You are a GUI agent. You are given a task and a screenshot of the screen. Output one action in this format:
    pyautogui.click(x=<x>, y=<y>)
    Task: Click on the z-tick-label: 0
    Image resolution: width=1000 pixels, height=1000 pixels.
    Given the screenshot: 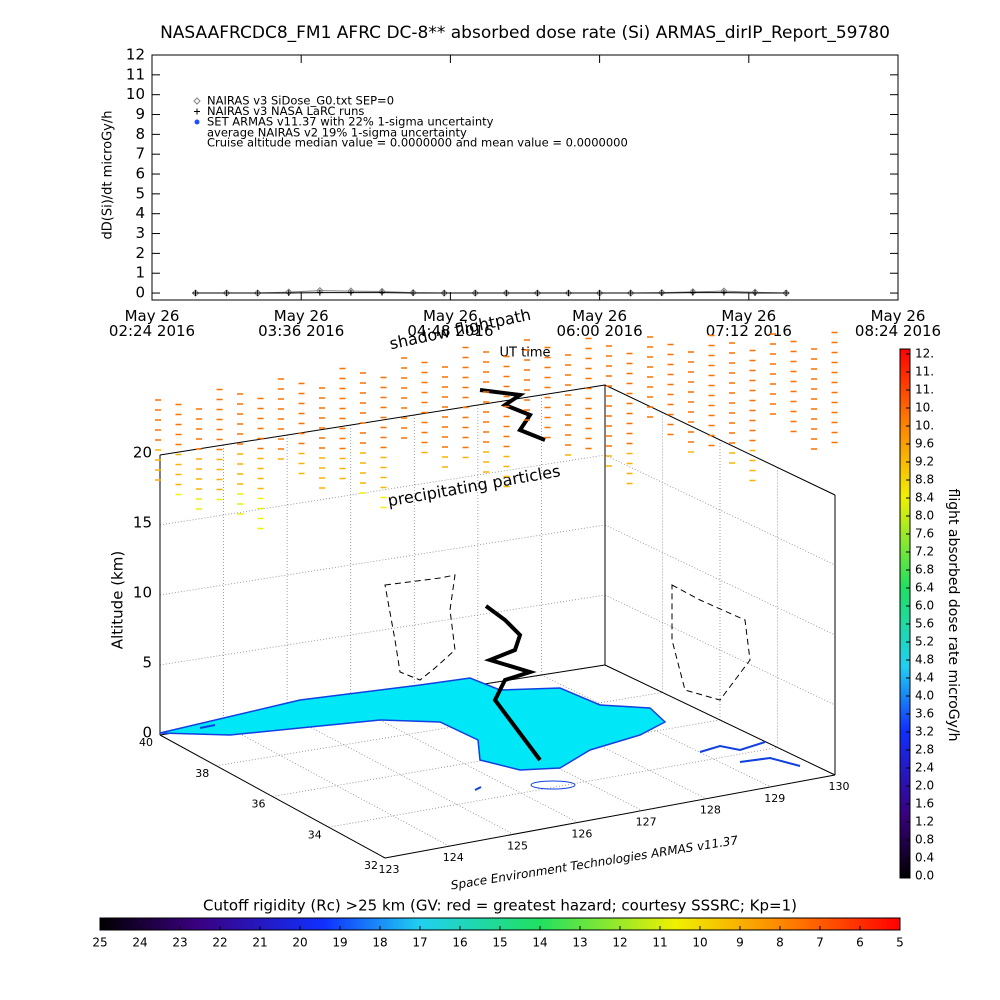 What is the action you would take?
    pyautogui.click(x=147, y=733)
    